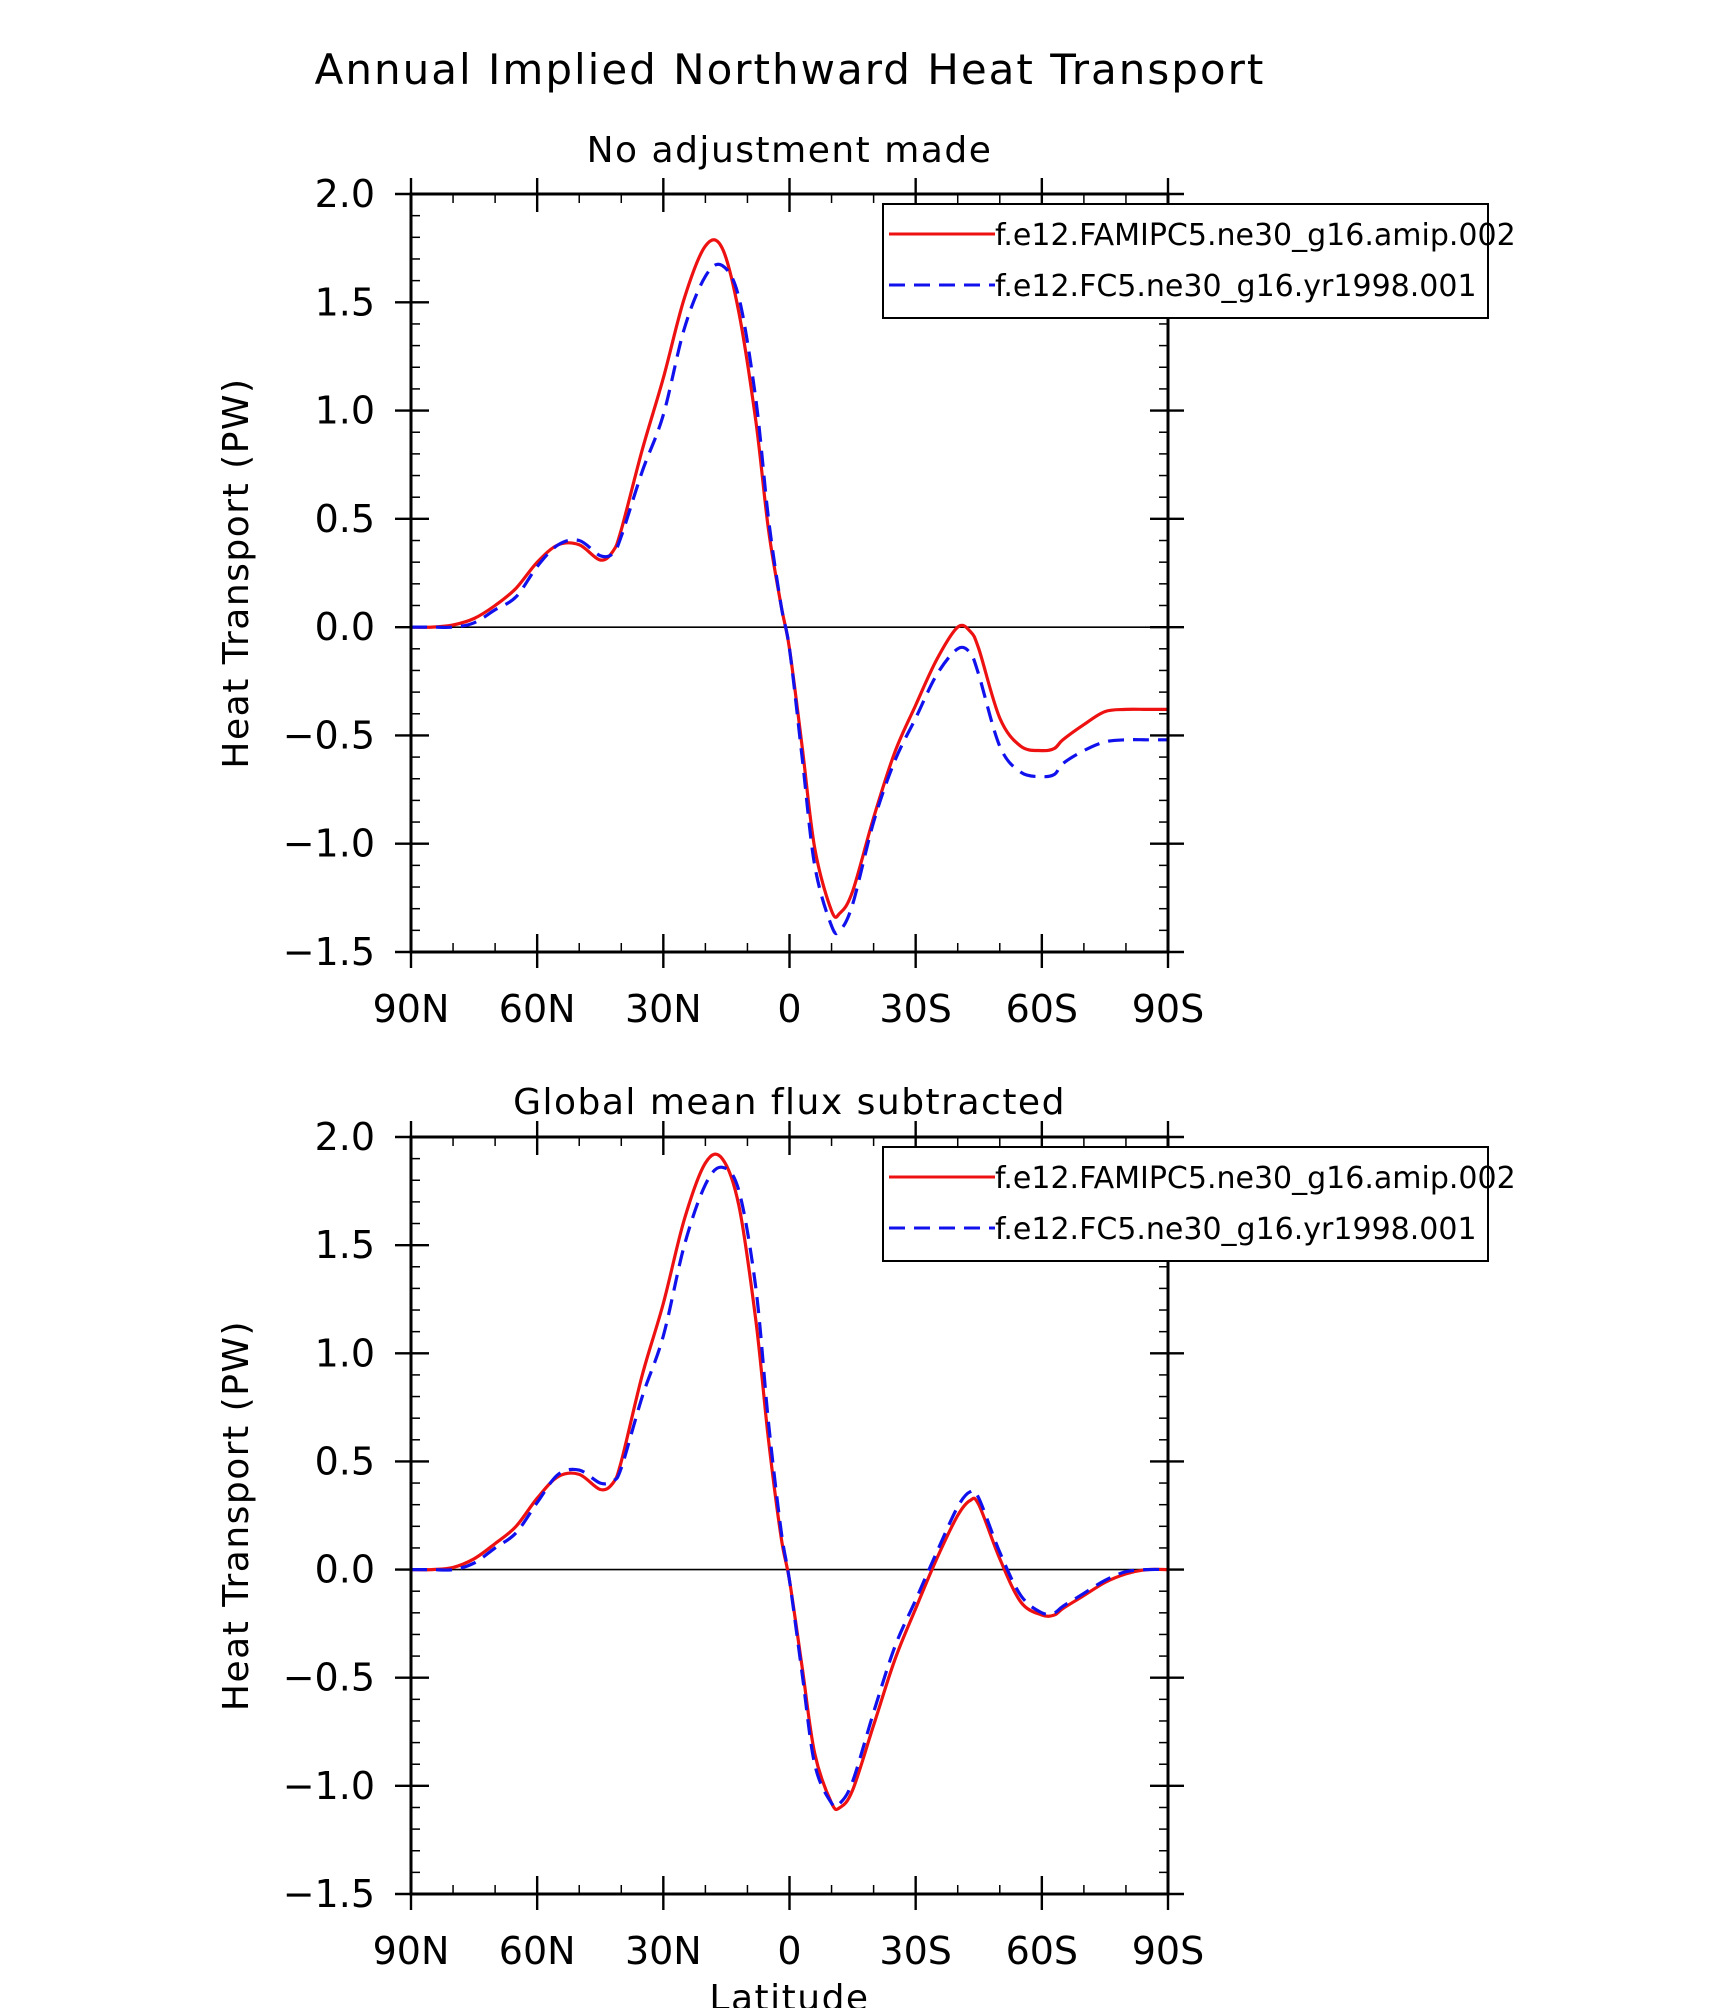 The image size is (1710, 2012). Describe the element at coordinates (789, 1102) in the screenshot. I see `chart-subtitle: Global mean flux subtracted` at that location.